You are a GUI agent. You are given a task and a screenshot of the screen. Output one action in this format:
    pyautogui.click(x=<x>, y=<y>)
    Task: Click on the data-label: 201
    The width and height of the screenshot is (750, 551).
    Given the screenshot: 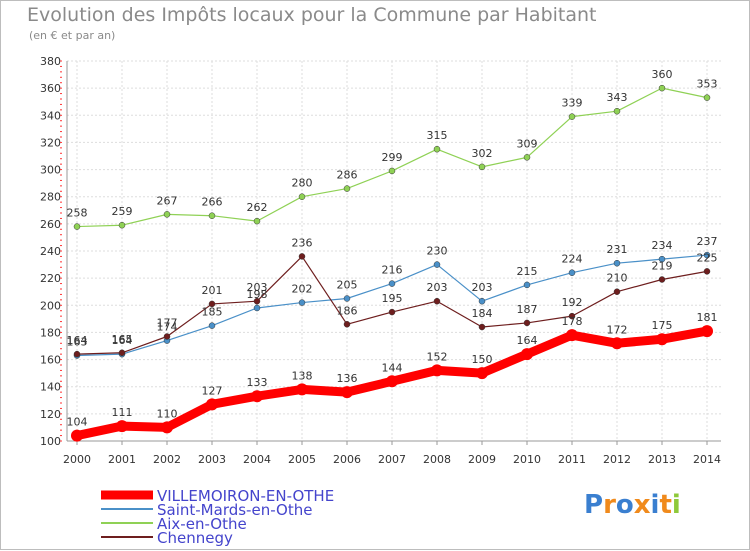 What is the action you would take?
    pyautogui.click(x=212, y=290)
    